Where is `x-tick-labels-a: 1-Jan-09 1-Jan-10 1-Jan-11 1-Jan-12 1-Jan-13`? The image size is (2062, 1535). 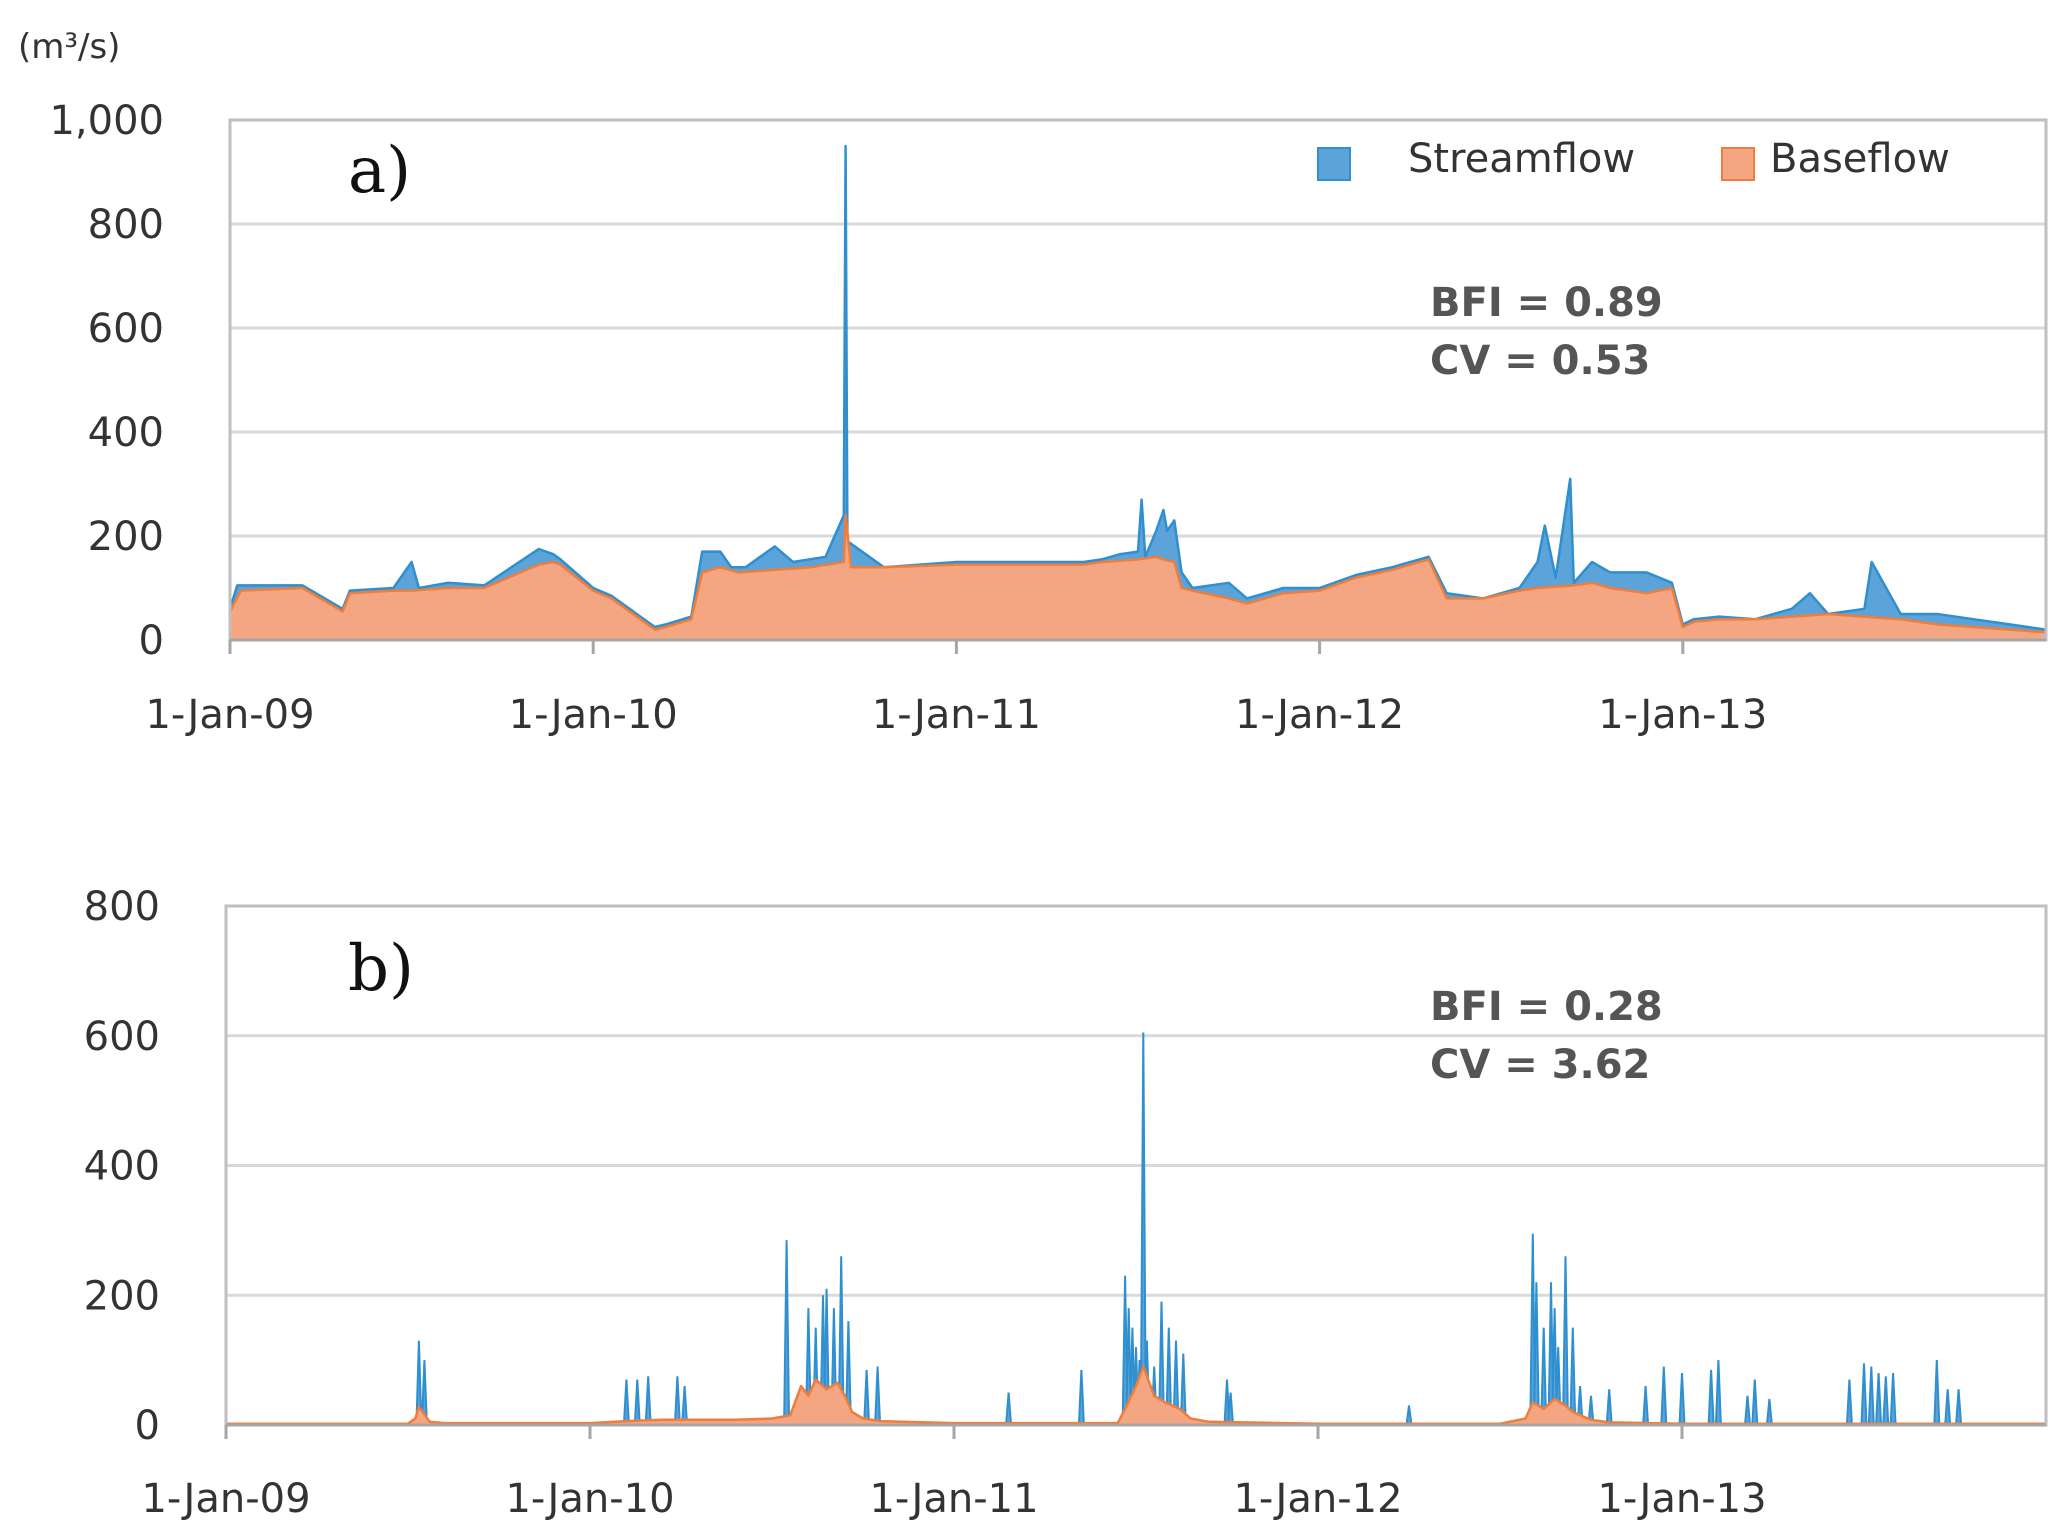
x-tick-labels-a: 1-Jan-09 1-Jan-10 1-Jan-11 1-Jan-12 1-Jan-13 is located at coordinates (956, 715).